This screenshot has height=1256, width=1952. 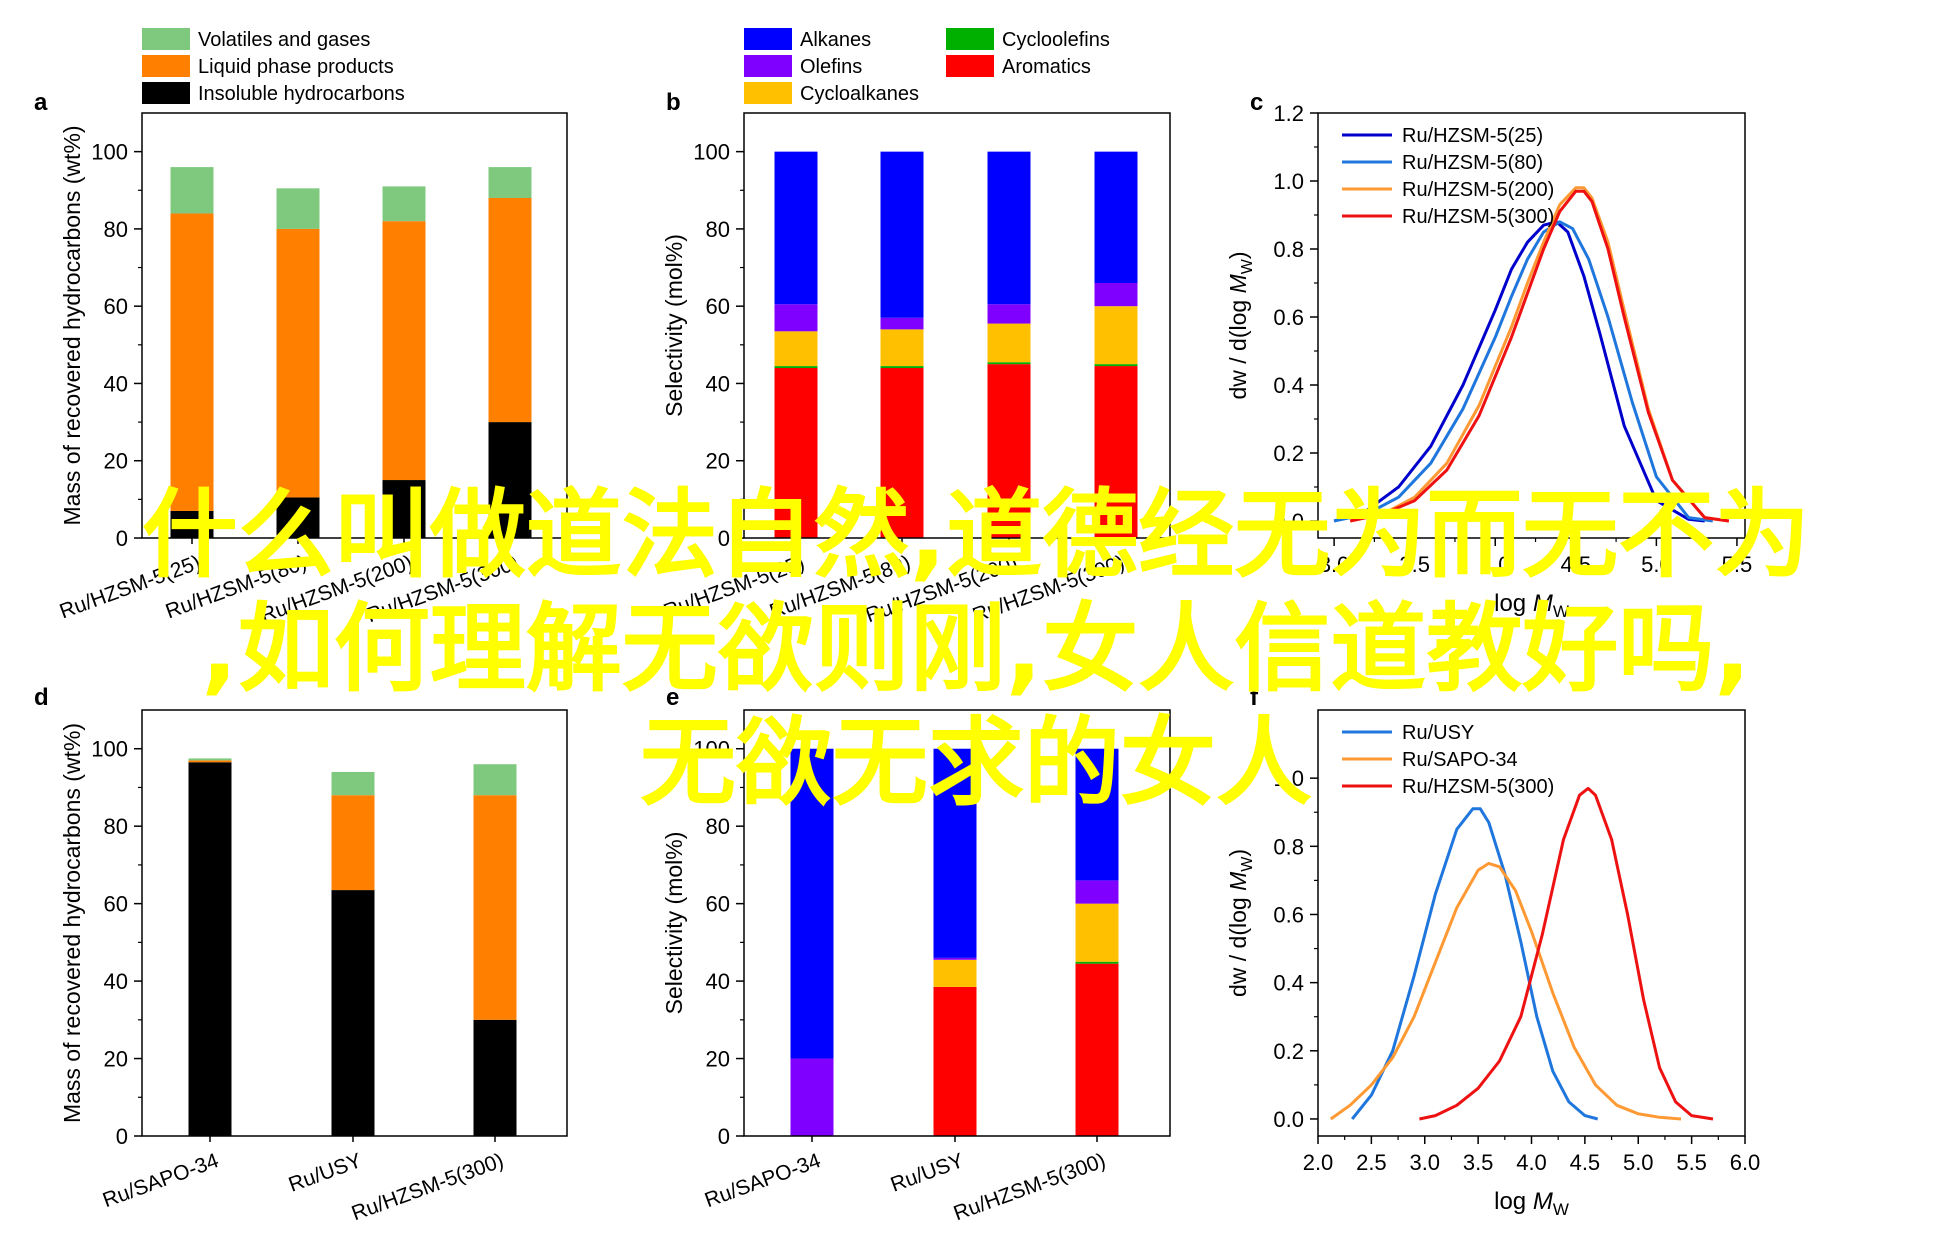 I want to click on panel-b-legend-label: Olefins, so click(x=831, y=67).